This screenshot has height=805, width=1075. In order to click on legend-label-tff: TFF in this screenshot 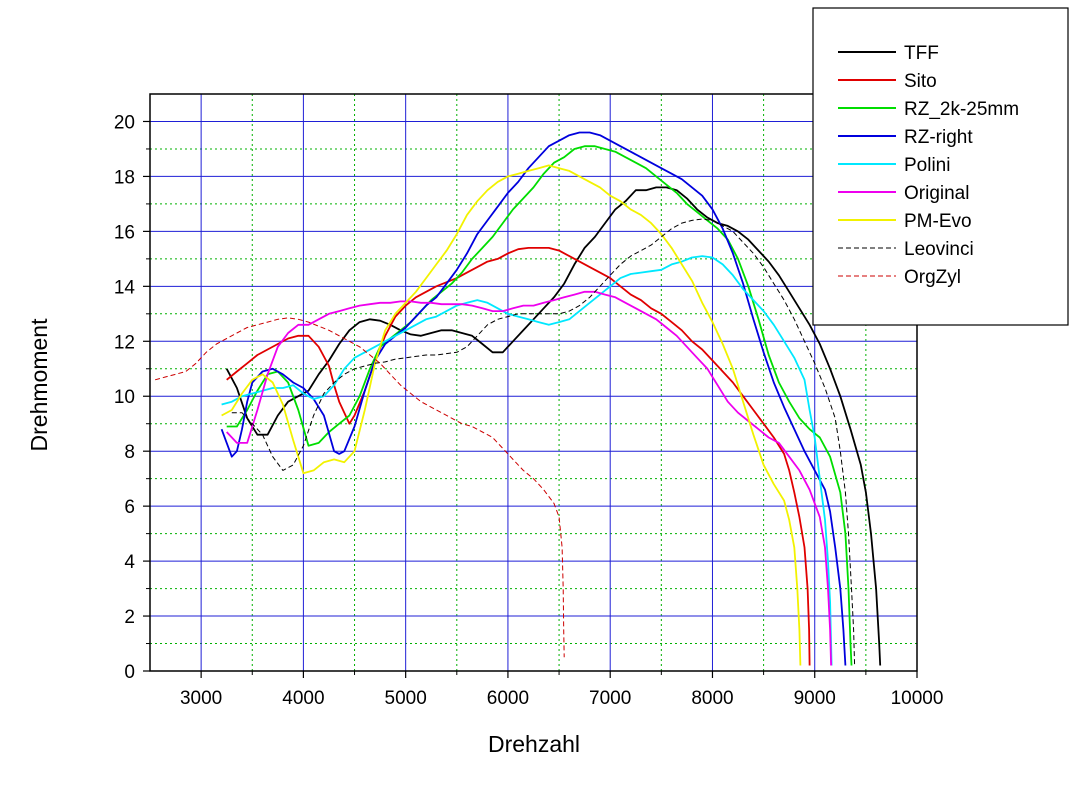, I will do `click(921, 53)`.